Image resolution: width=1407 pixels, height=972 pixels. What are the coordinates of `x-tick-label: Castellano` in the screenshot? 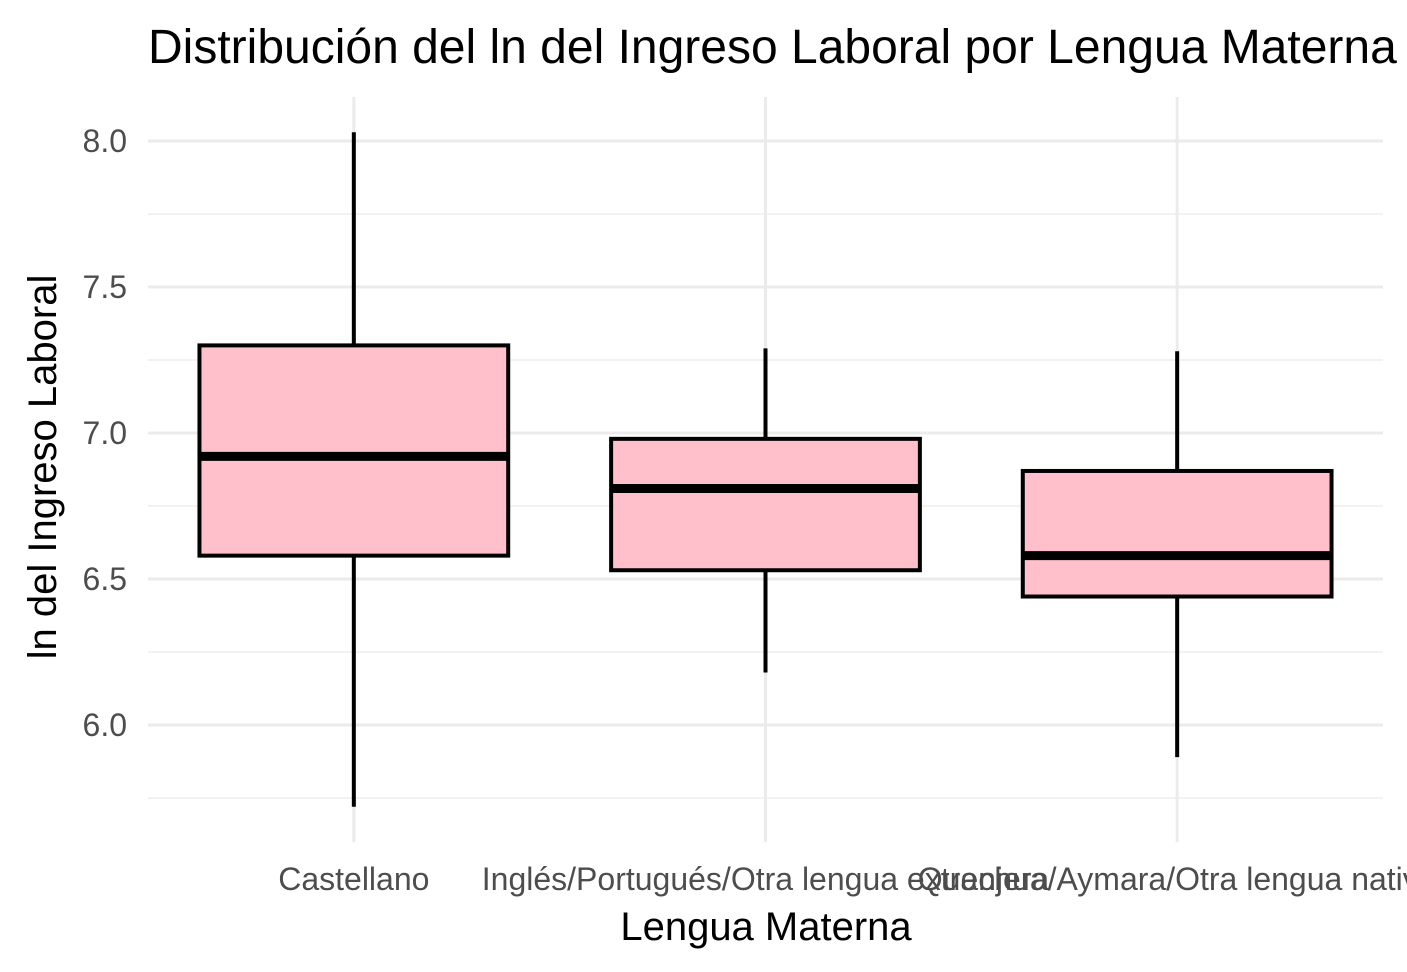 It's located at (353, 879).